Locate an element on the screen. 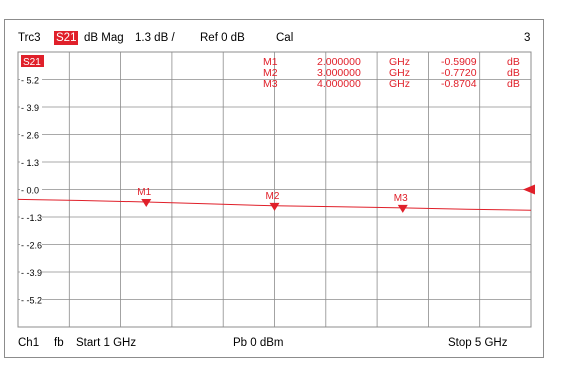 The height and width of the screenshot is (383, 573). reference-level-arrow is located at coordinates (529, 189).